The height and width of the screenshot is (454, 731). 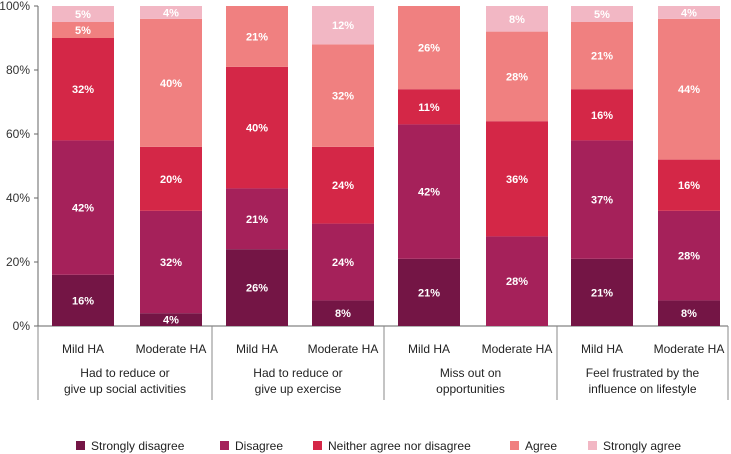 I want to click on legend-label: Strongly agree, so click(x=642, y=446).